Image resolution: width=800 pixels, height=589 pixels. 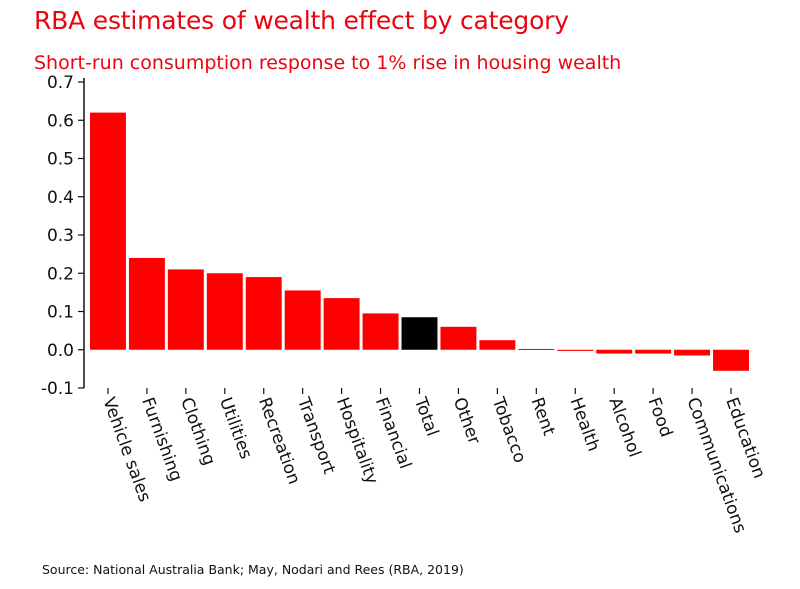 What do you see at coordinates (197, 431) in the screenshot?
I see `x-tick-label: Clothing` at bounding box center [197, 431].